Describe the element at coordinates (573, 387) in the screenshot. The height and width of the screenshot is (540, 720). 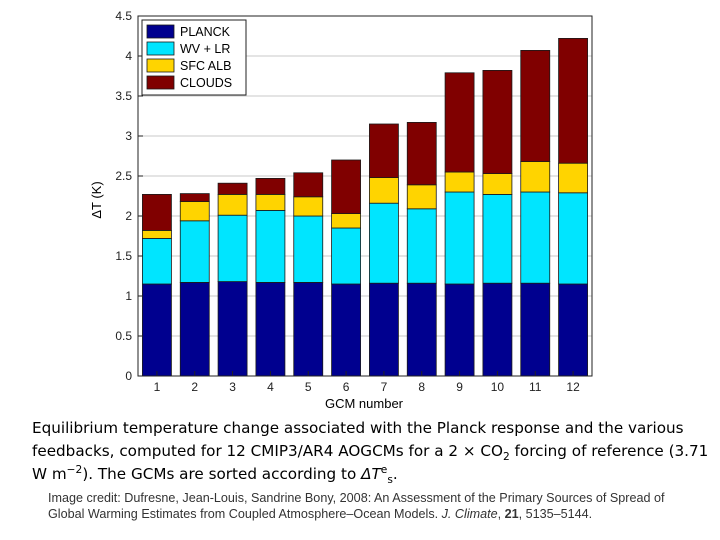
I see `x-tick-label: 12` at that location.